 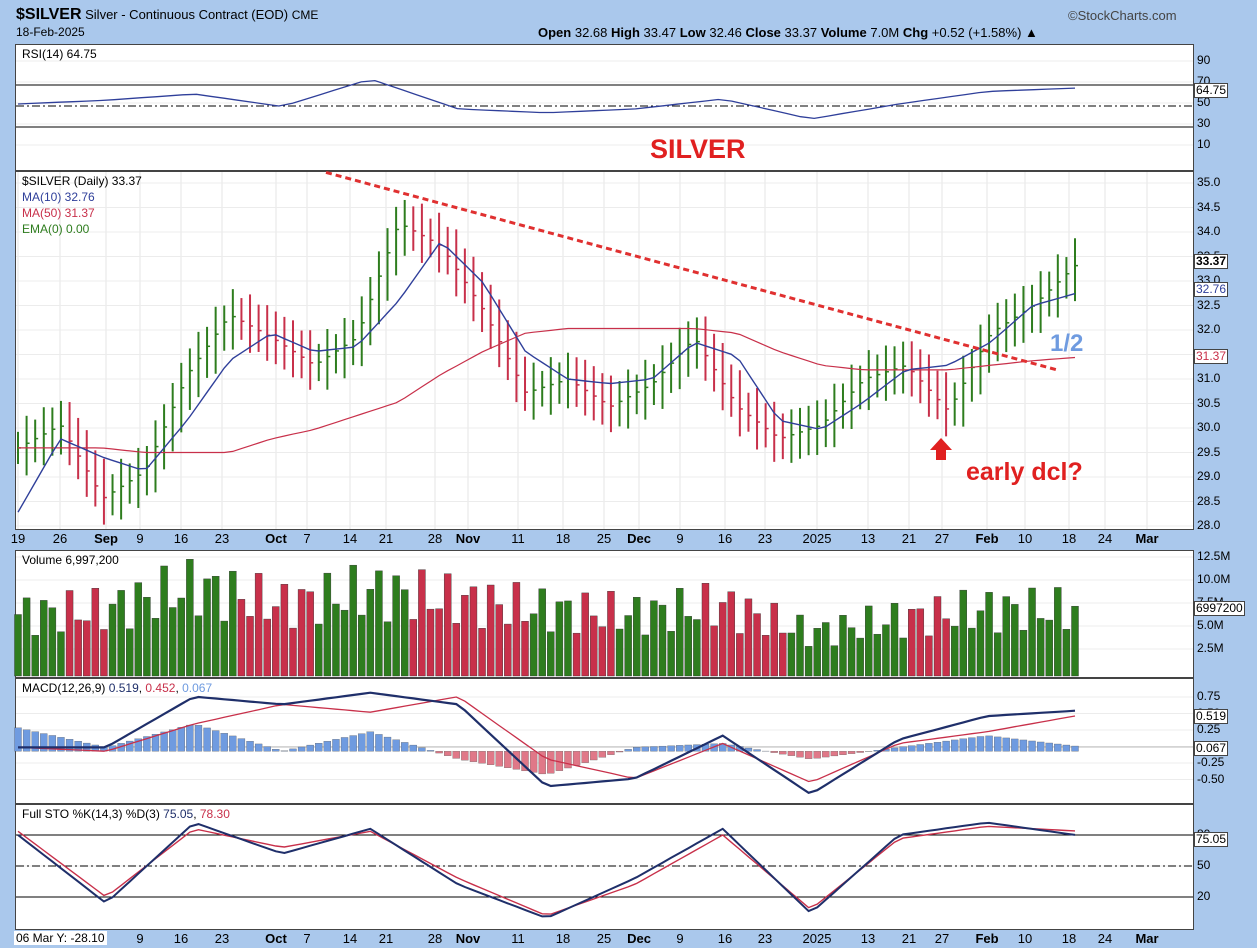 What do you see at coordinates (59, 54) in the screenshot?
I see `rsi-legend: RSI(14) 64.75` at bounding box center [59, 54].